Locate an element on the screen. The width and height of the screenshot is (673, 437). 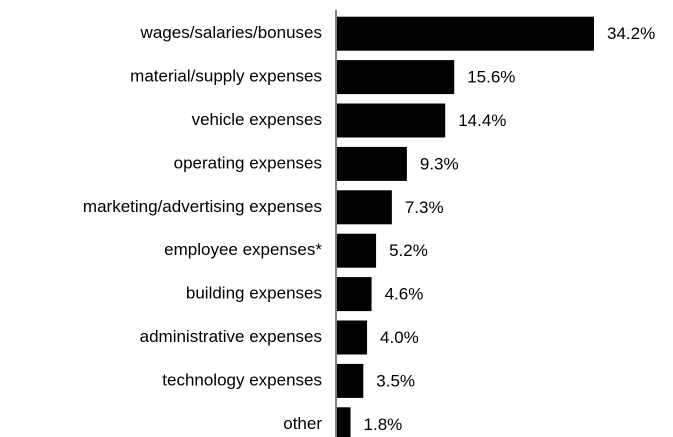
value-label: 14.4% is located at coordinates (482, 120).